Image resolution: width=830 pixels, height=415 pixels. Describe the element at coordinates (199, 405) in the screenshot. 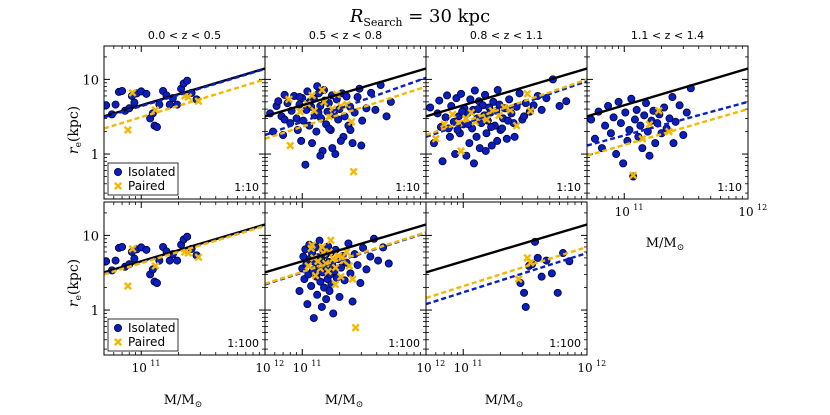

I see `xlabel-col1-sun: ⊙` at that location.